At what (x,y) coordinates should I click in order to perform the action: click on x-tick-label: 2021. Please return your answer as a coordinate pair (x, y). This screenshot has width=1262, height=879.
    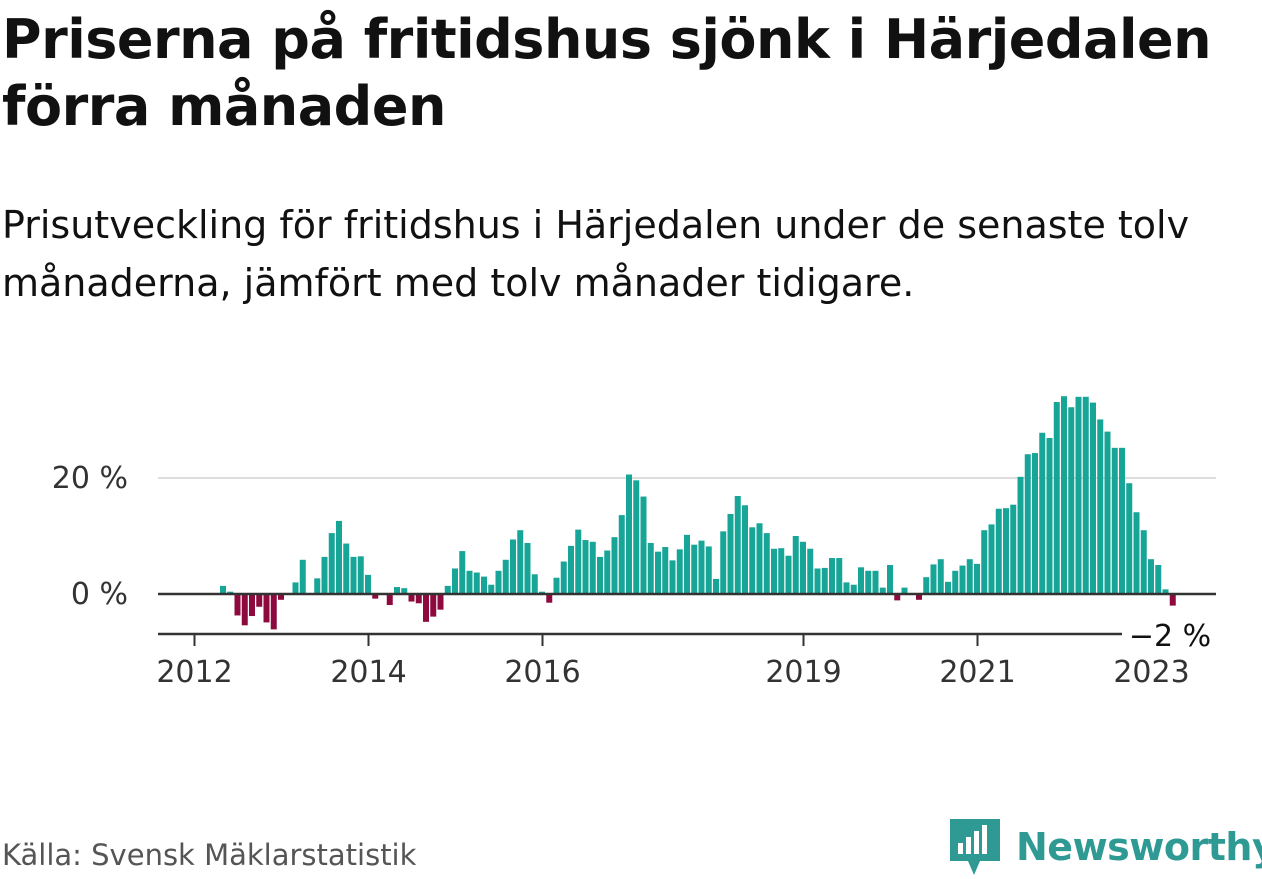
    Looking at the image, I should click on (977, 672).